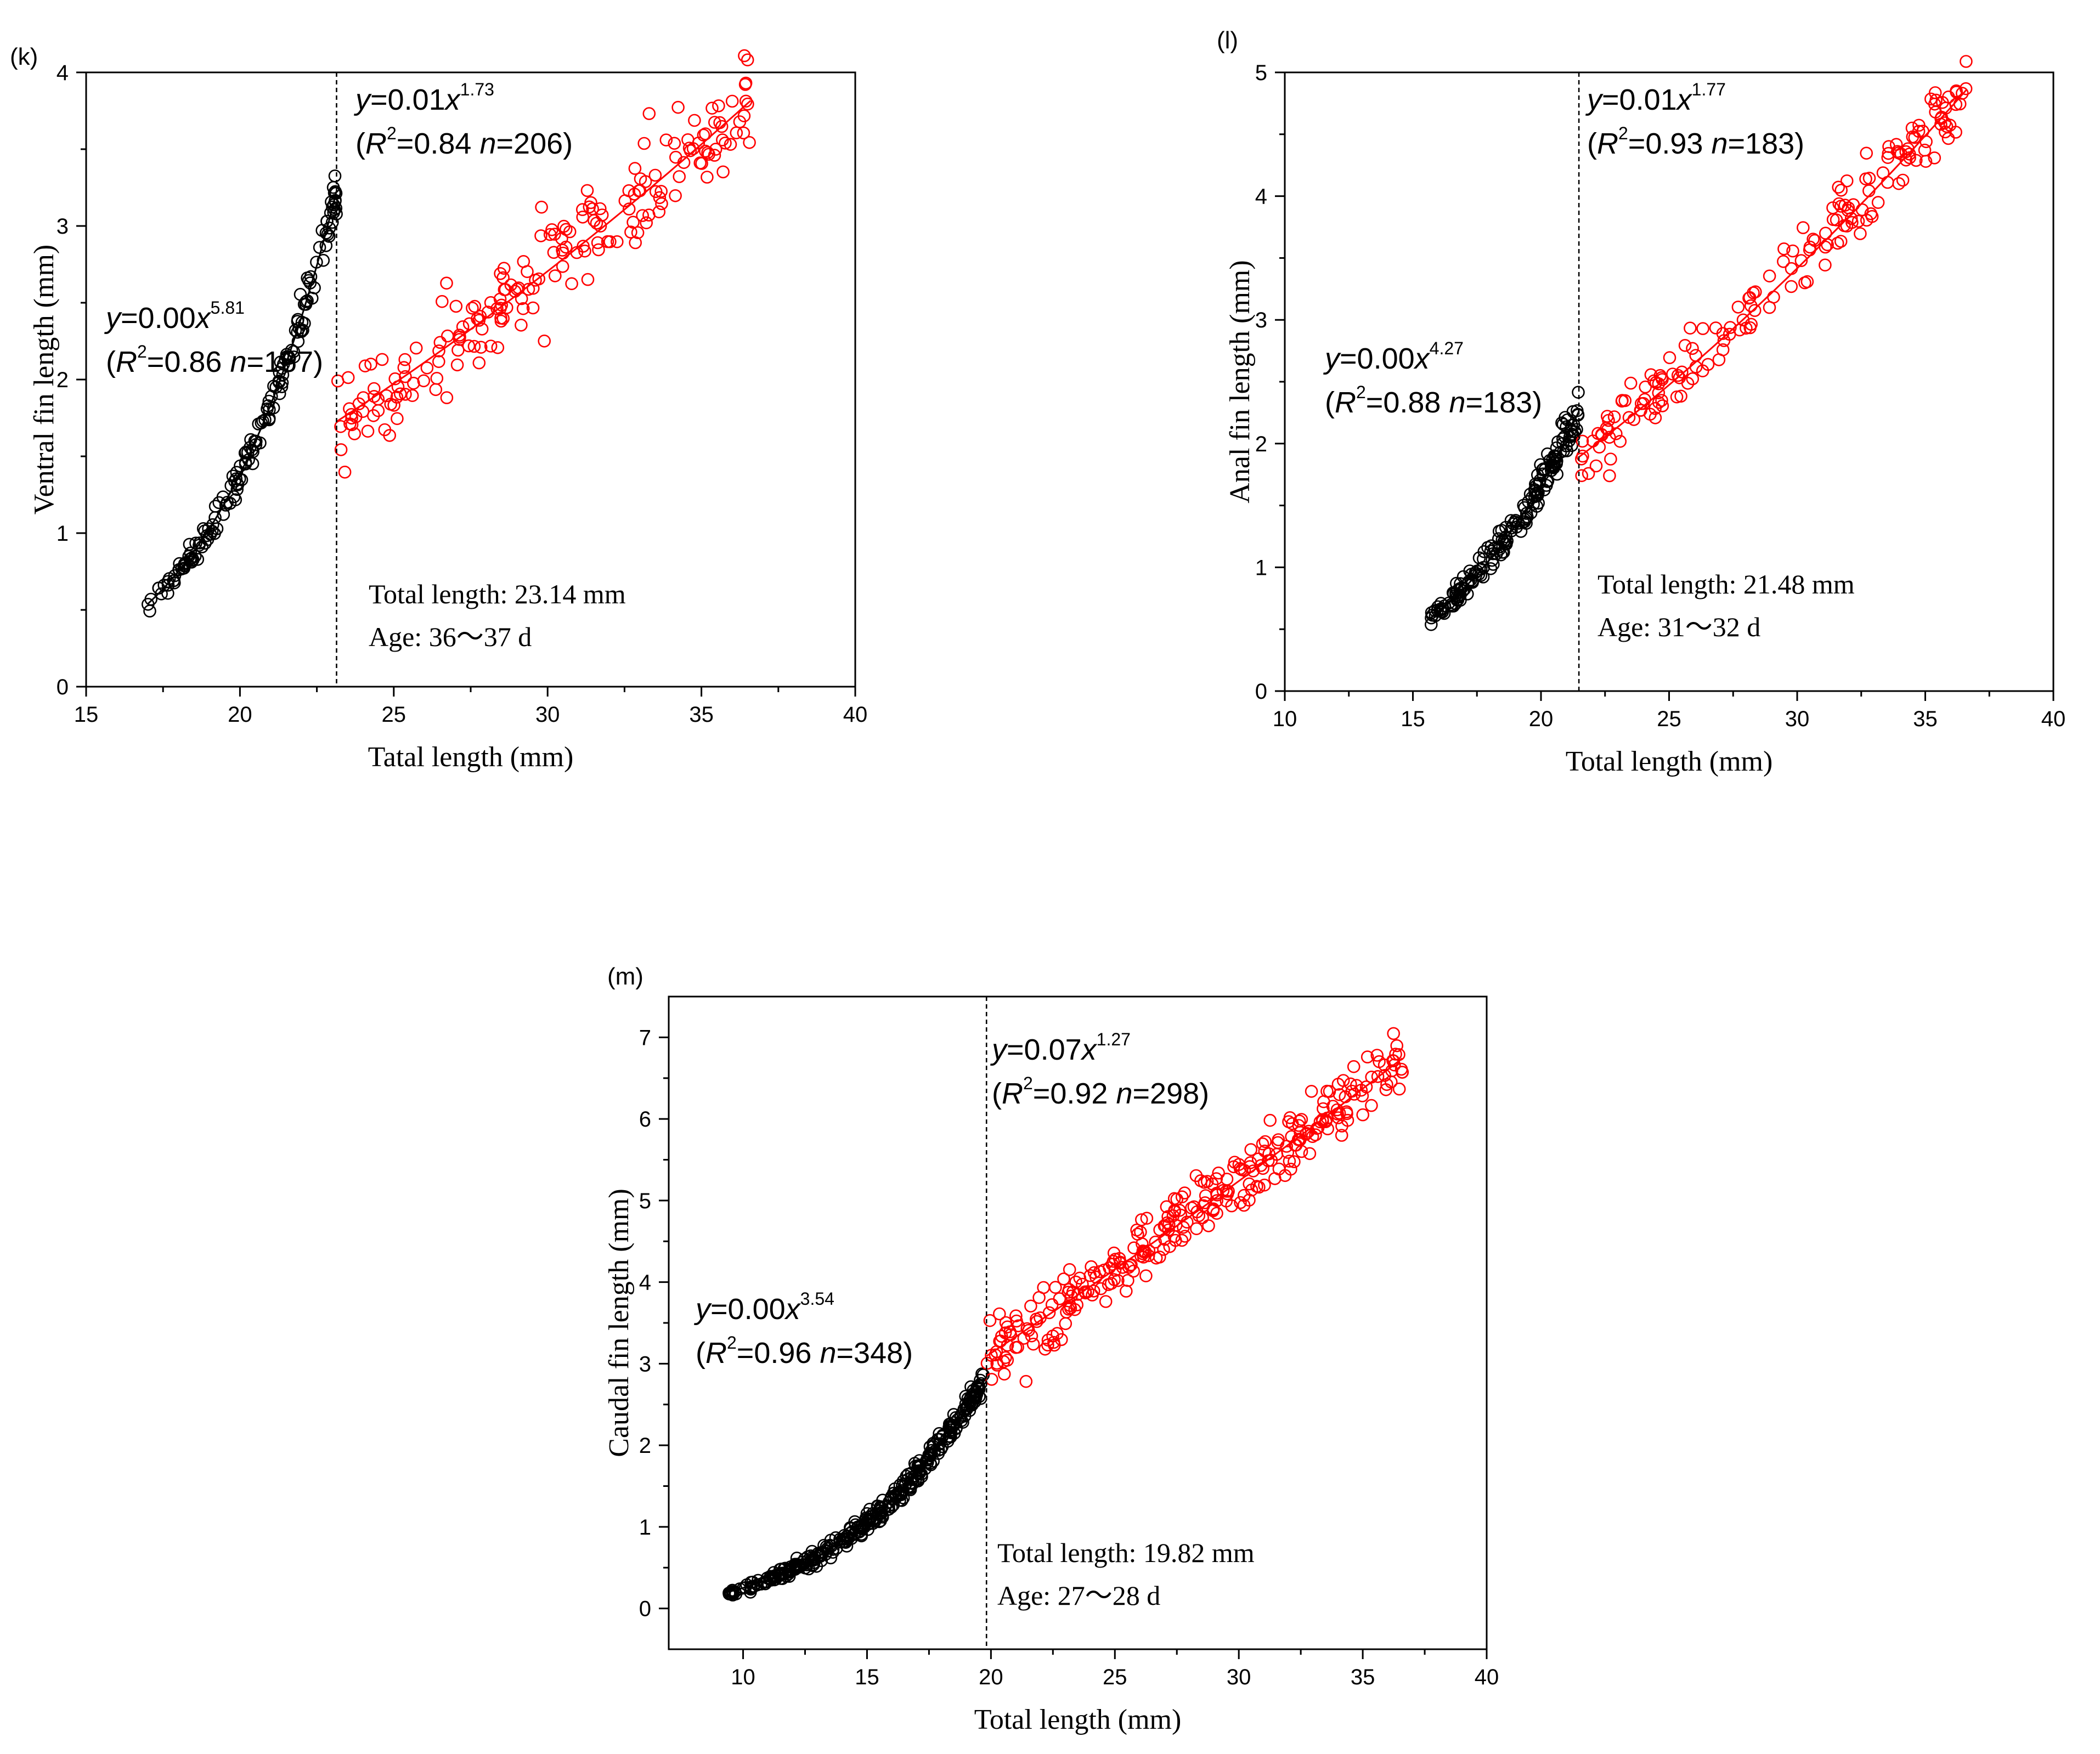 This screenshot has height=1754, width=2100. What do you see at coordinates (63, 687) in the screenshot?
I see `y-tick-label: 0` at bounding box center [63, 687].